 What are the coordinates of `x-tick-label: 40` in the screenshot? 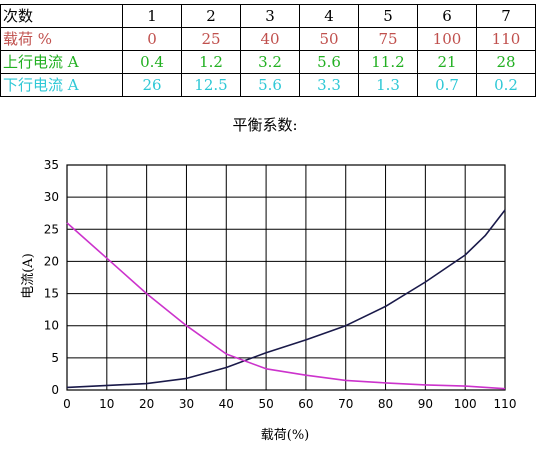 It's located at (226, 404).